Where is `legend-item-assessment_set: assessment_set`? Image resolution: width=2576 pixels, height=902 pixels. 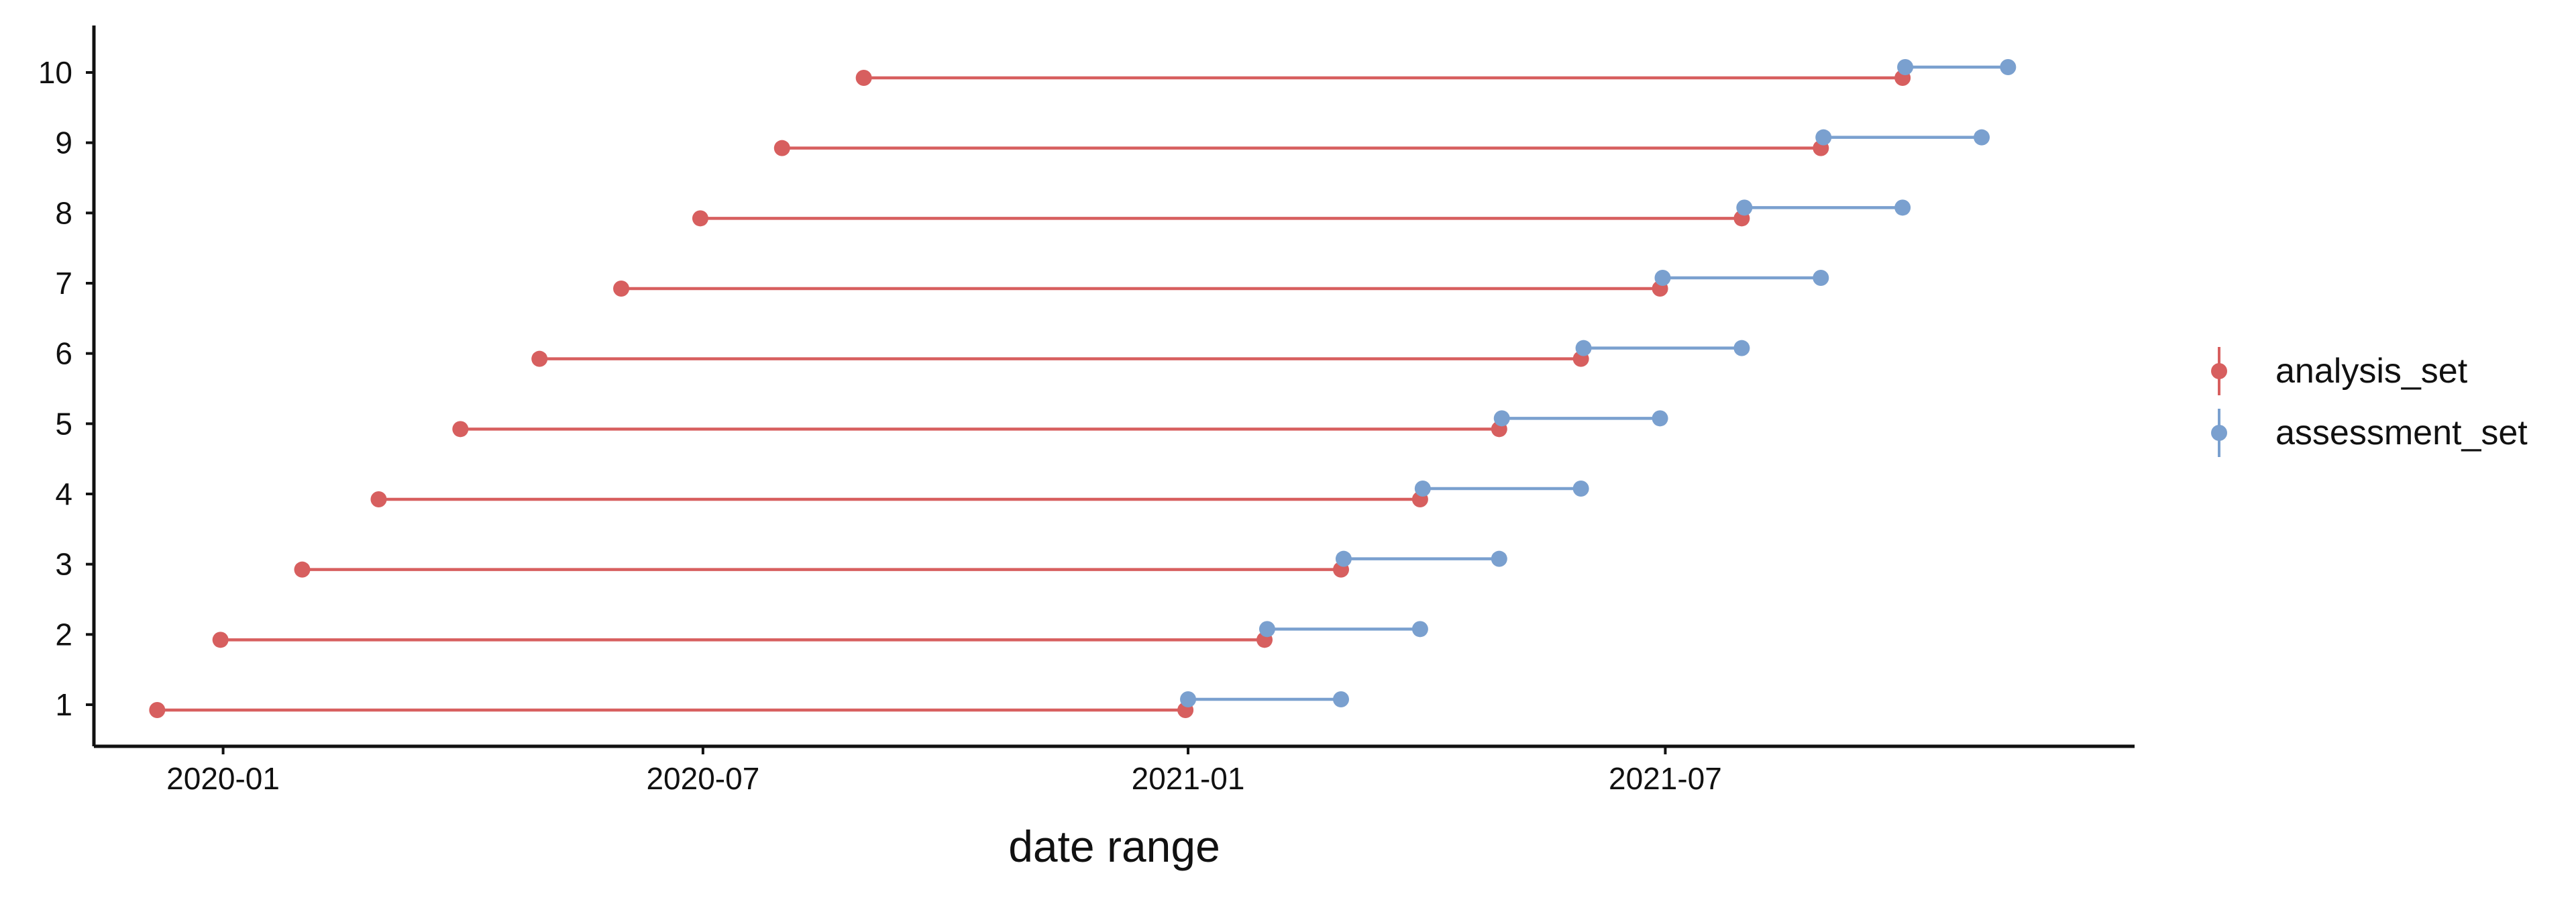
legend-item-assessment_set: assessment_set is located at coordinates (2369, 433).